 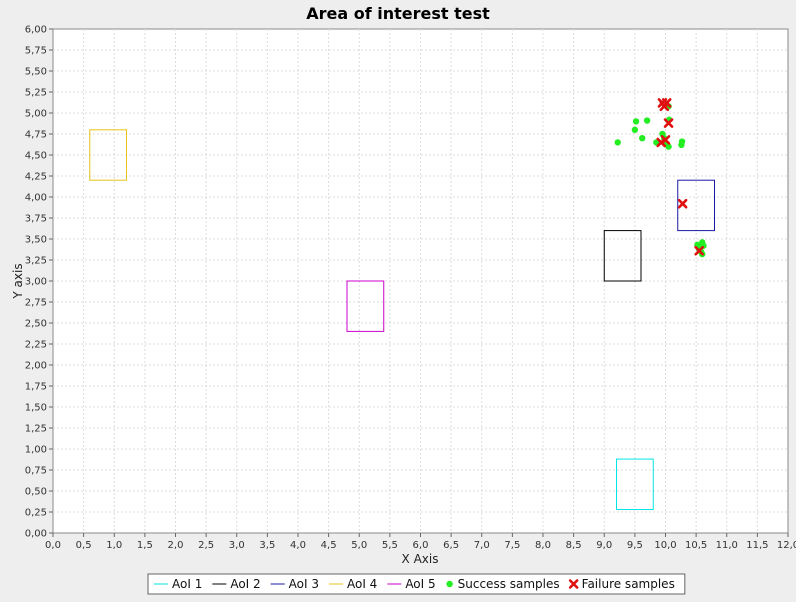 What do you see at coordinates (298, 545) in the screenshot?
I see `x-tick-label: 4,0` at bounding box center [298, 545].